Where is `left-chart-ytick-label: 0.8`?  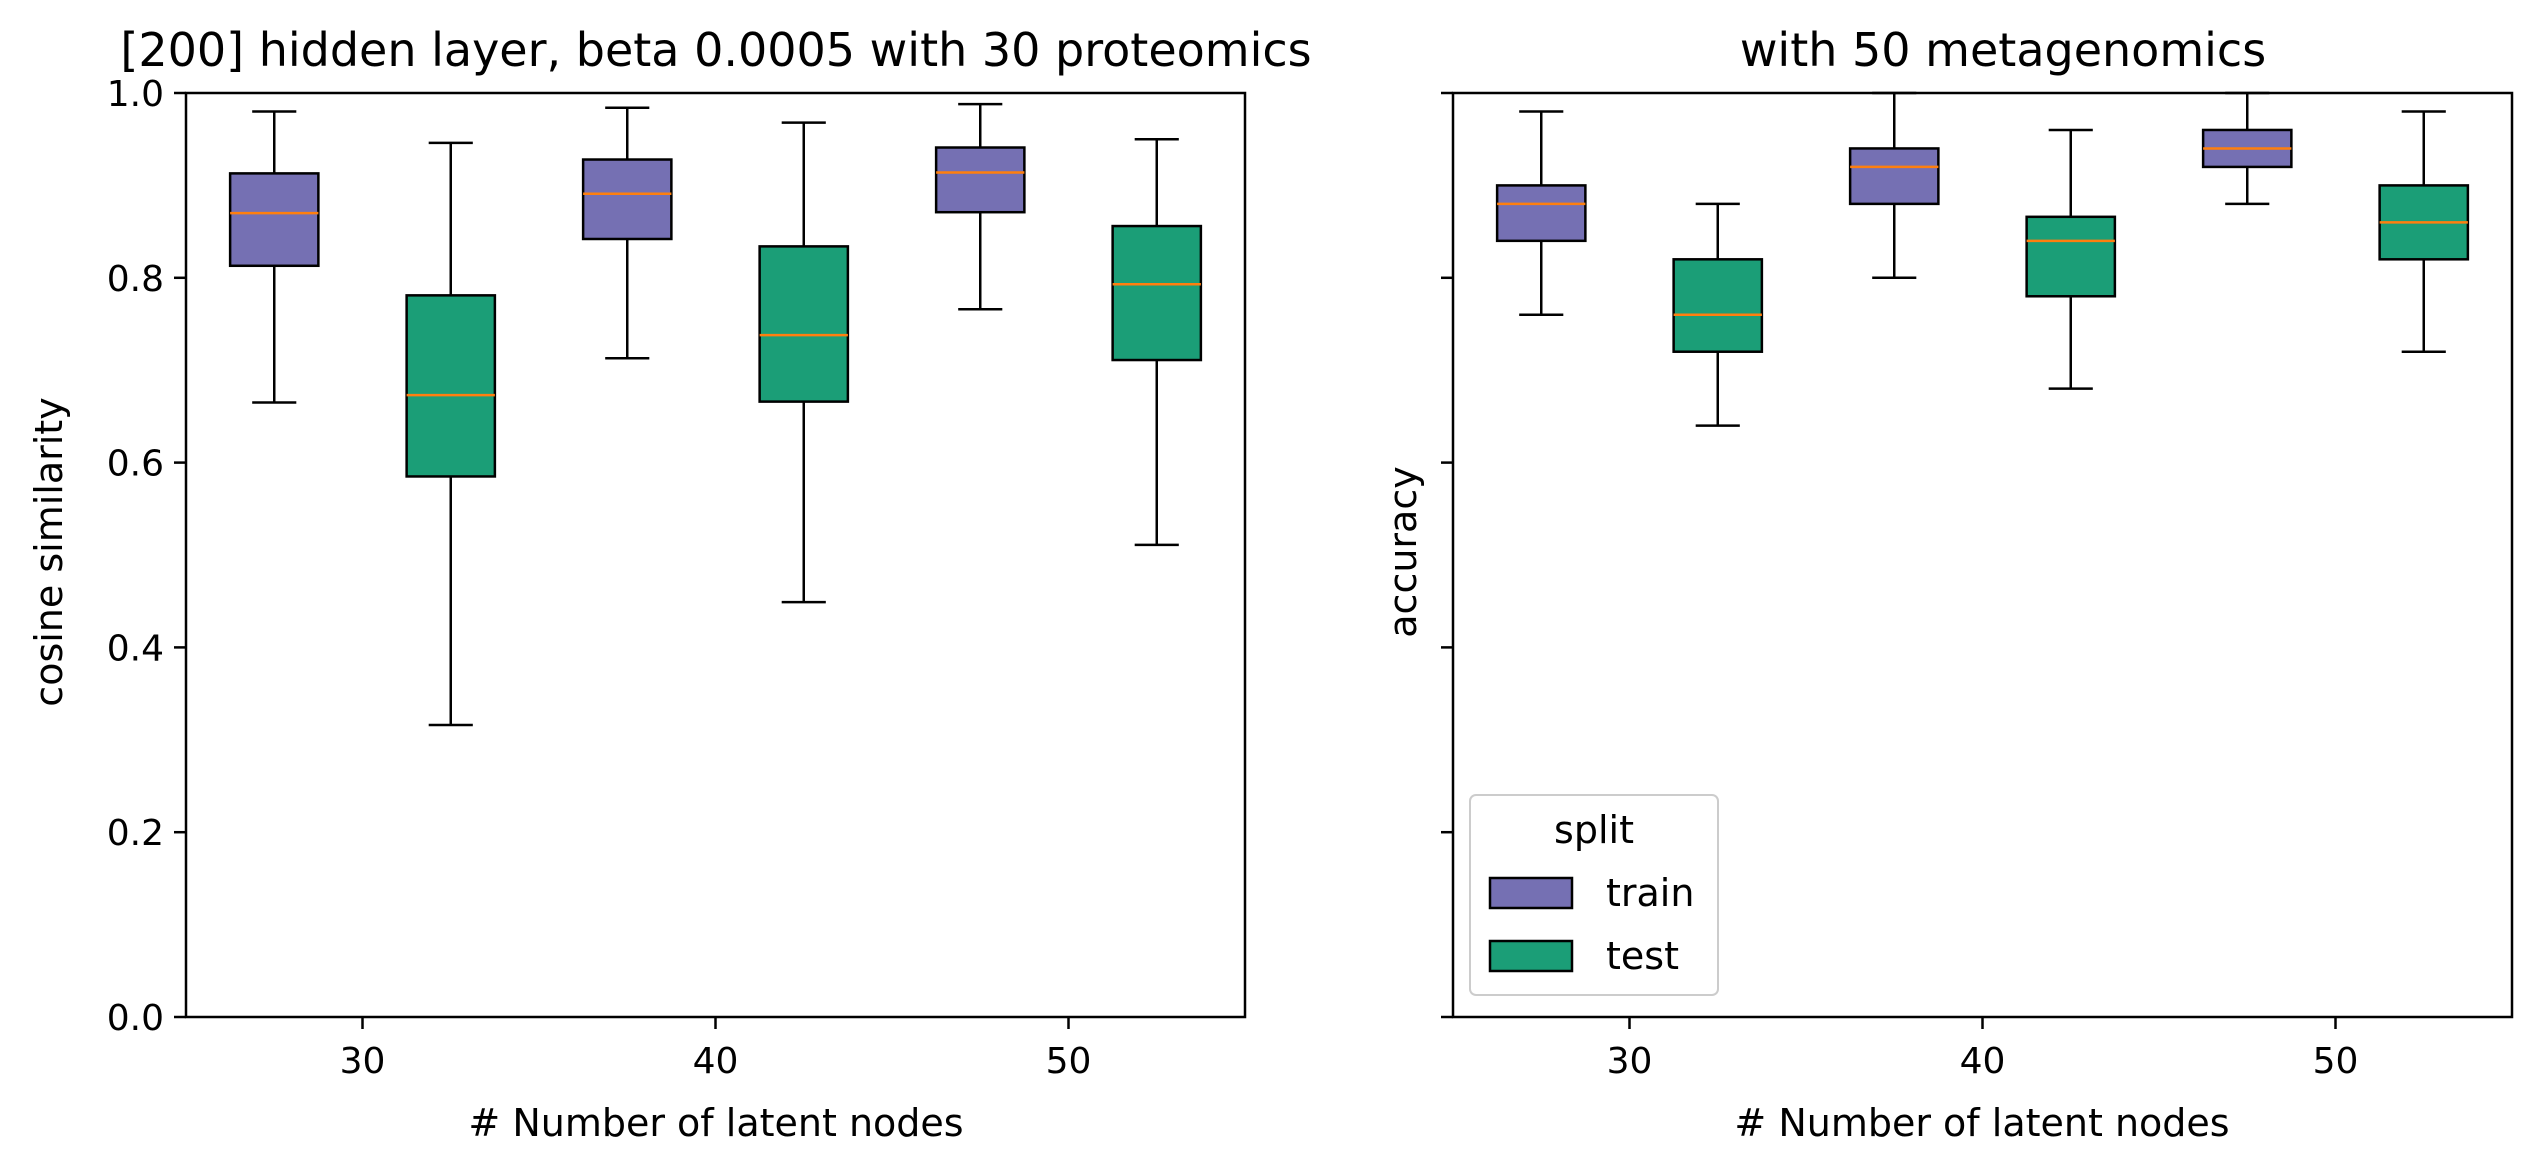 left-chart-ytick-label: 0.8 is located at coordinates (135, 279).